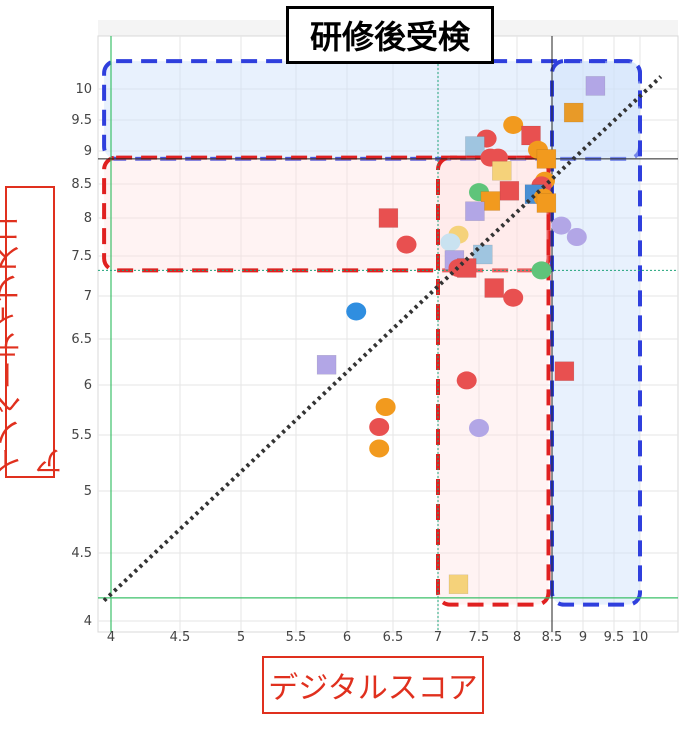 This screenshot has width=682, height=731. Describe the element at coordinates (393, 637) in the screenshot. I see `x-tick-label: 6.5` at that location.